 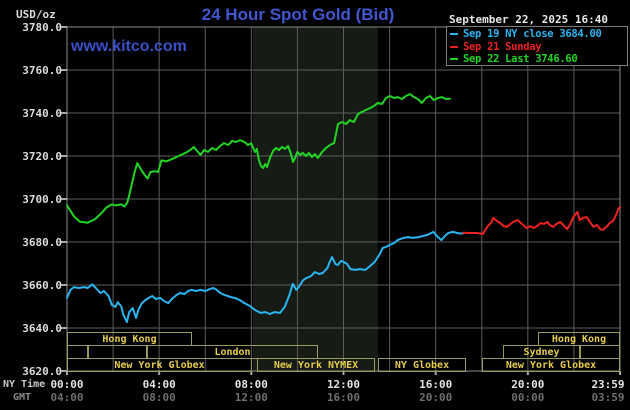 I want to click on session-box-new-york-nymex: New York NYMEX, so click(x=316, y=365).